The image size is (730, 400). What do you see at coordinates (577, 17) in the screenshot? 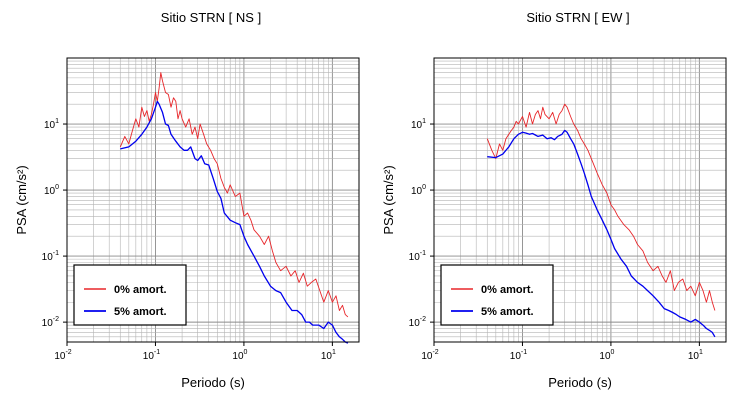
I see `chart-title: Sitio STRN [ EW ]` at bounding box center [577, 17].